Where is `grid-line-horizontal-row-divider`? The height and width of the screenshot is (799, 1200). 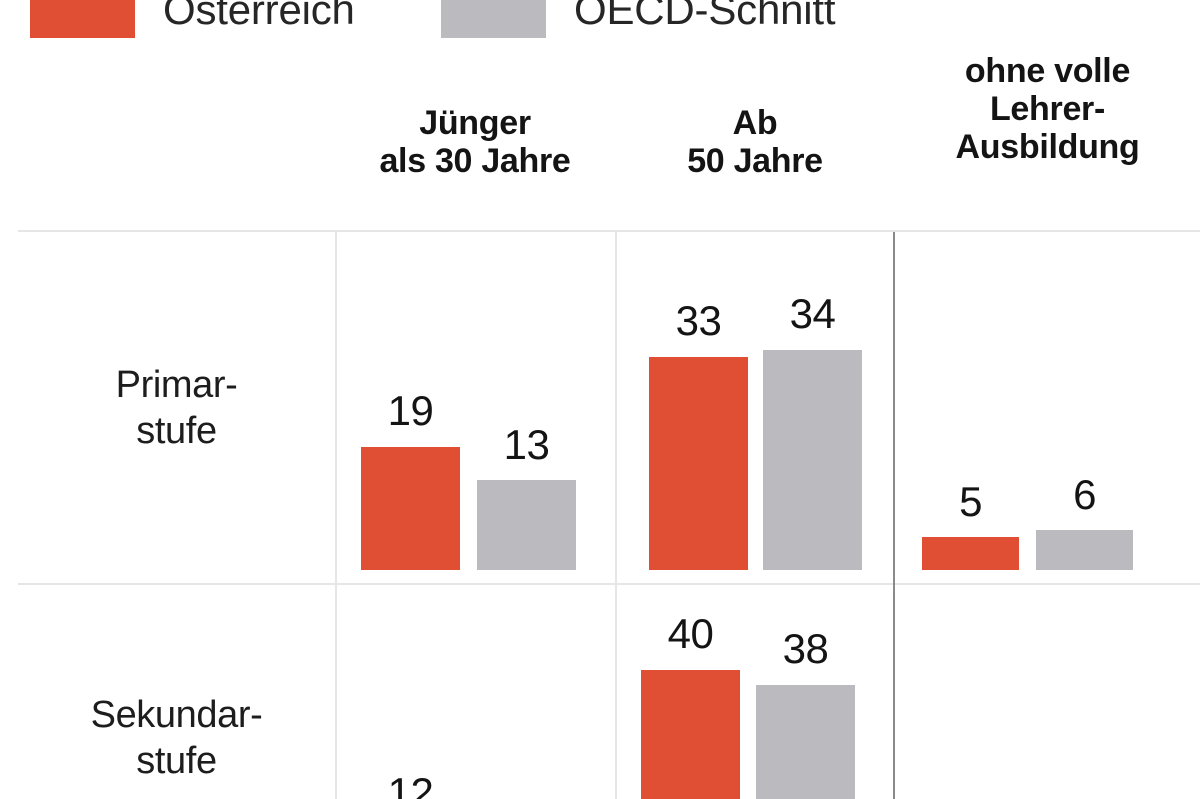
grid-line-horizontal-row-divider is located at coordinates (609, 584).